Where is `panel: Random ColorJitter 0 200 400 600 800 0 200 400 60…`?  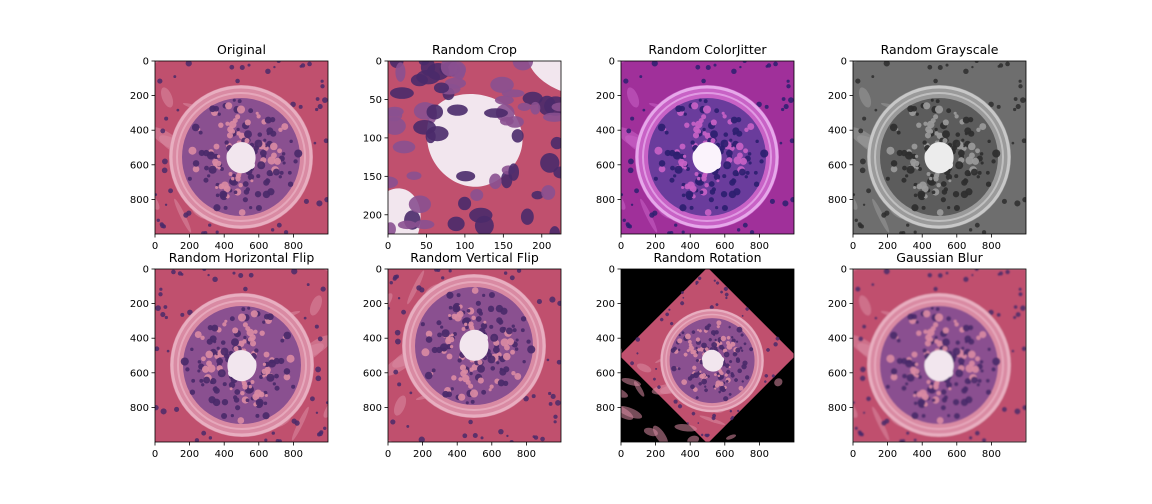 panel: Random ColorJitter 0 200 400 600 800 0 200 400 60… is located at coordinates (695, 147).